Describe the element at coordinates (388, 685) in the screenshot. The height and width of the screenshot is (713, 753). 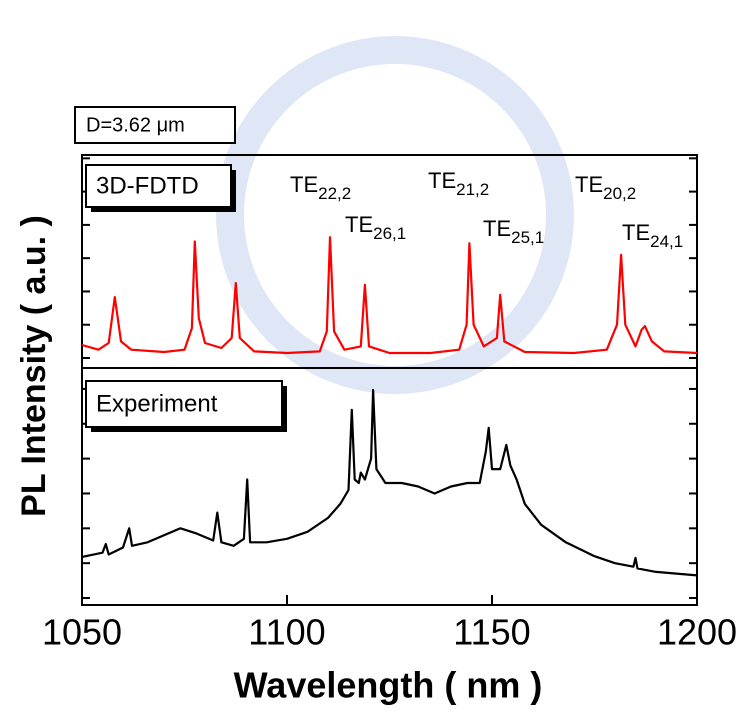
I see `x-axis-label: Wavelength ( nm )` at that location.